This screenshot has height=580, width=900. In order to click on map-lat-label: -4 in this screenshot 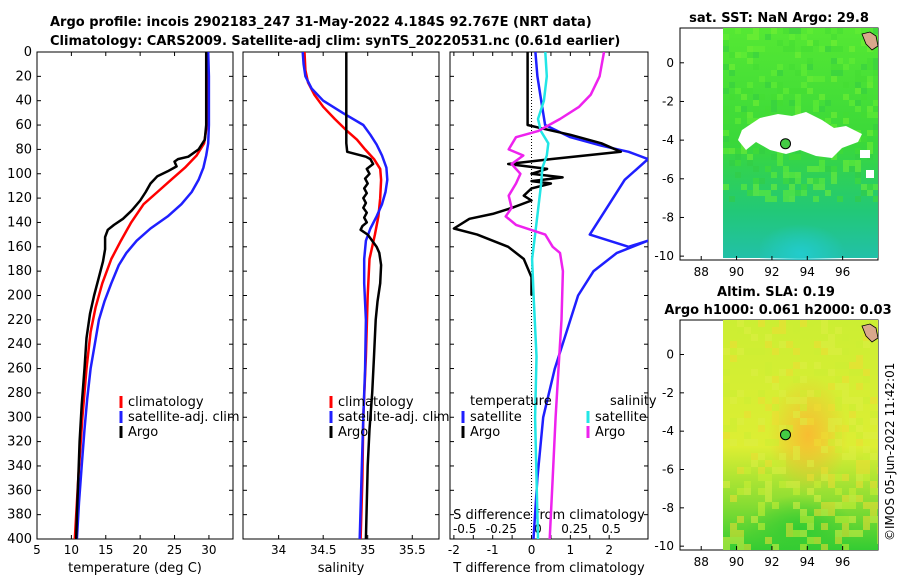, I will do `click(668, 140)`.